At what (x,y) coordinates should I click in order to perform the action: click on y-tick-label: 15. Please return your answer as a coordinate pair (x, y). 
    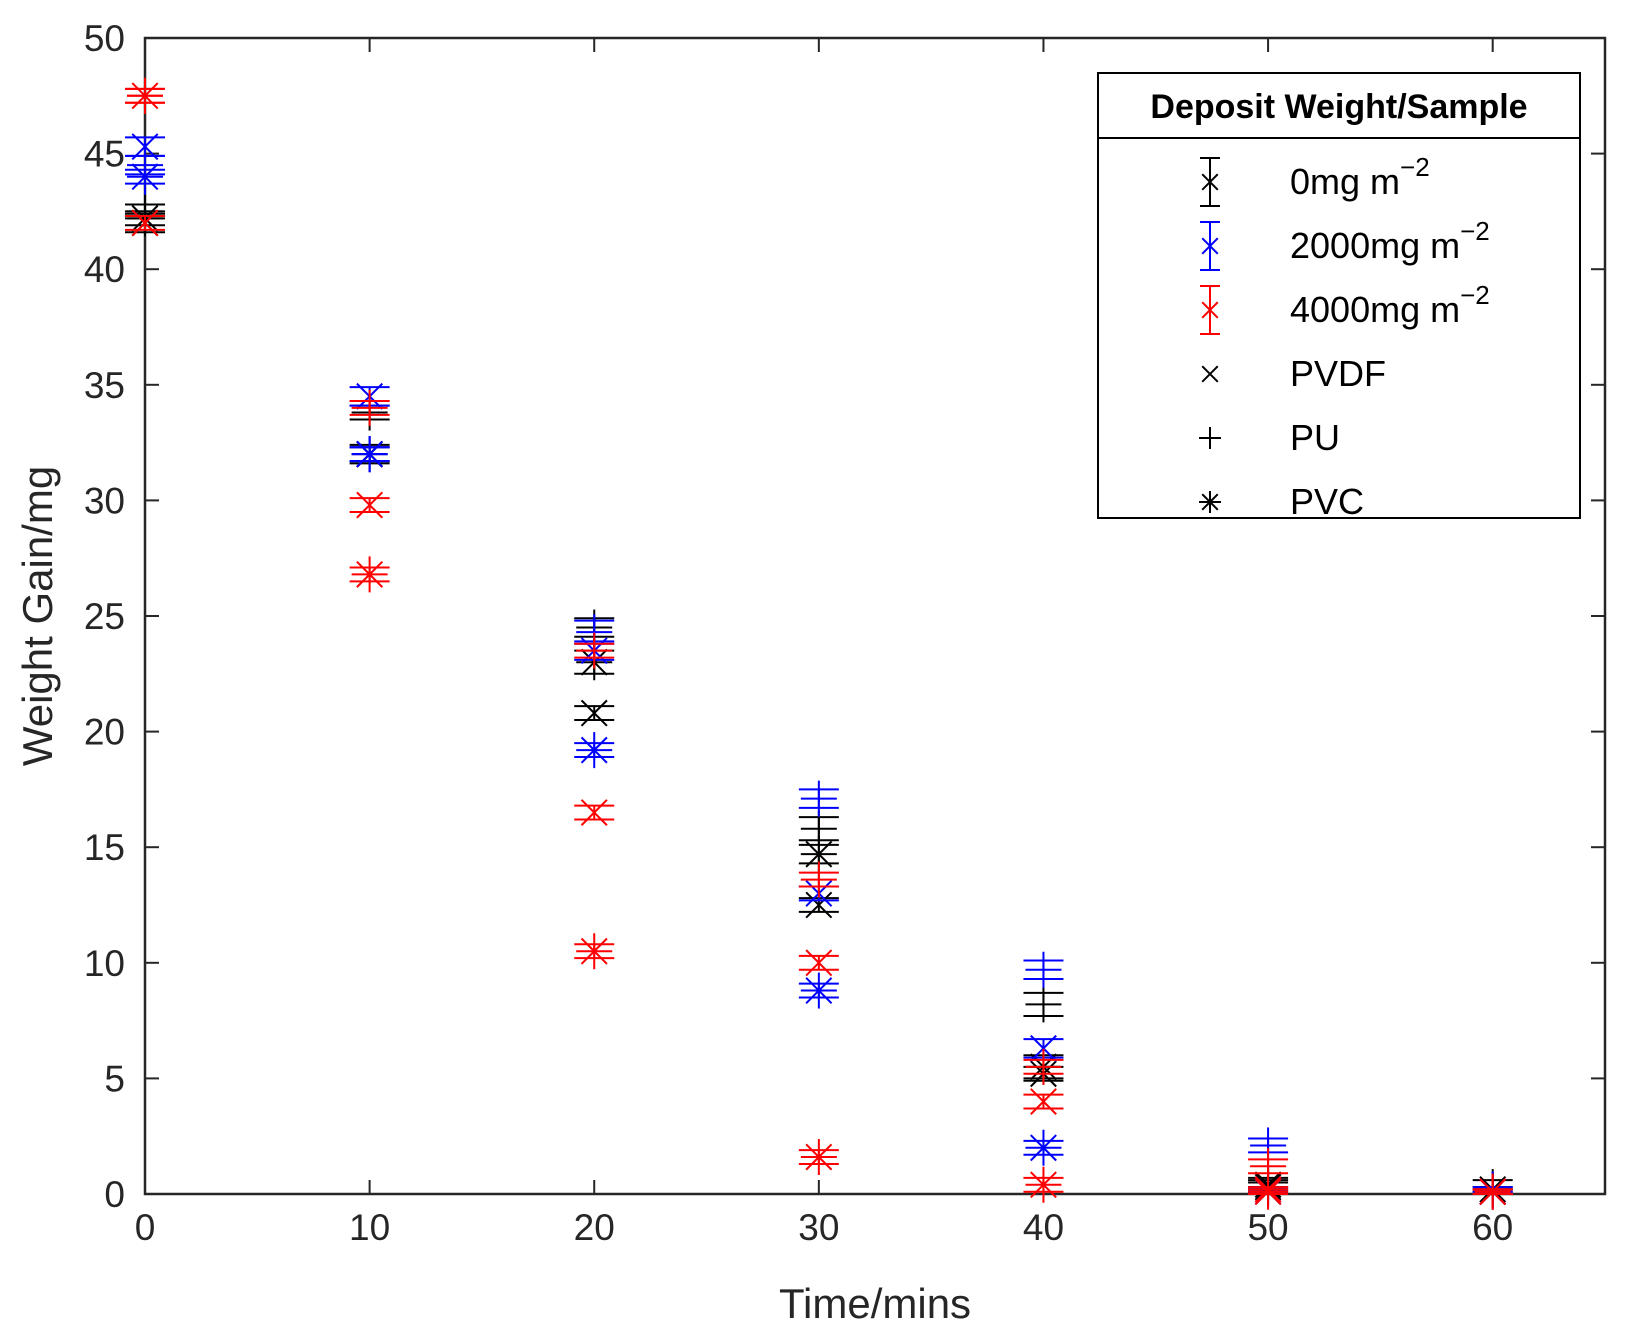
    Looking at the image, I should click on (104, 847).